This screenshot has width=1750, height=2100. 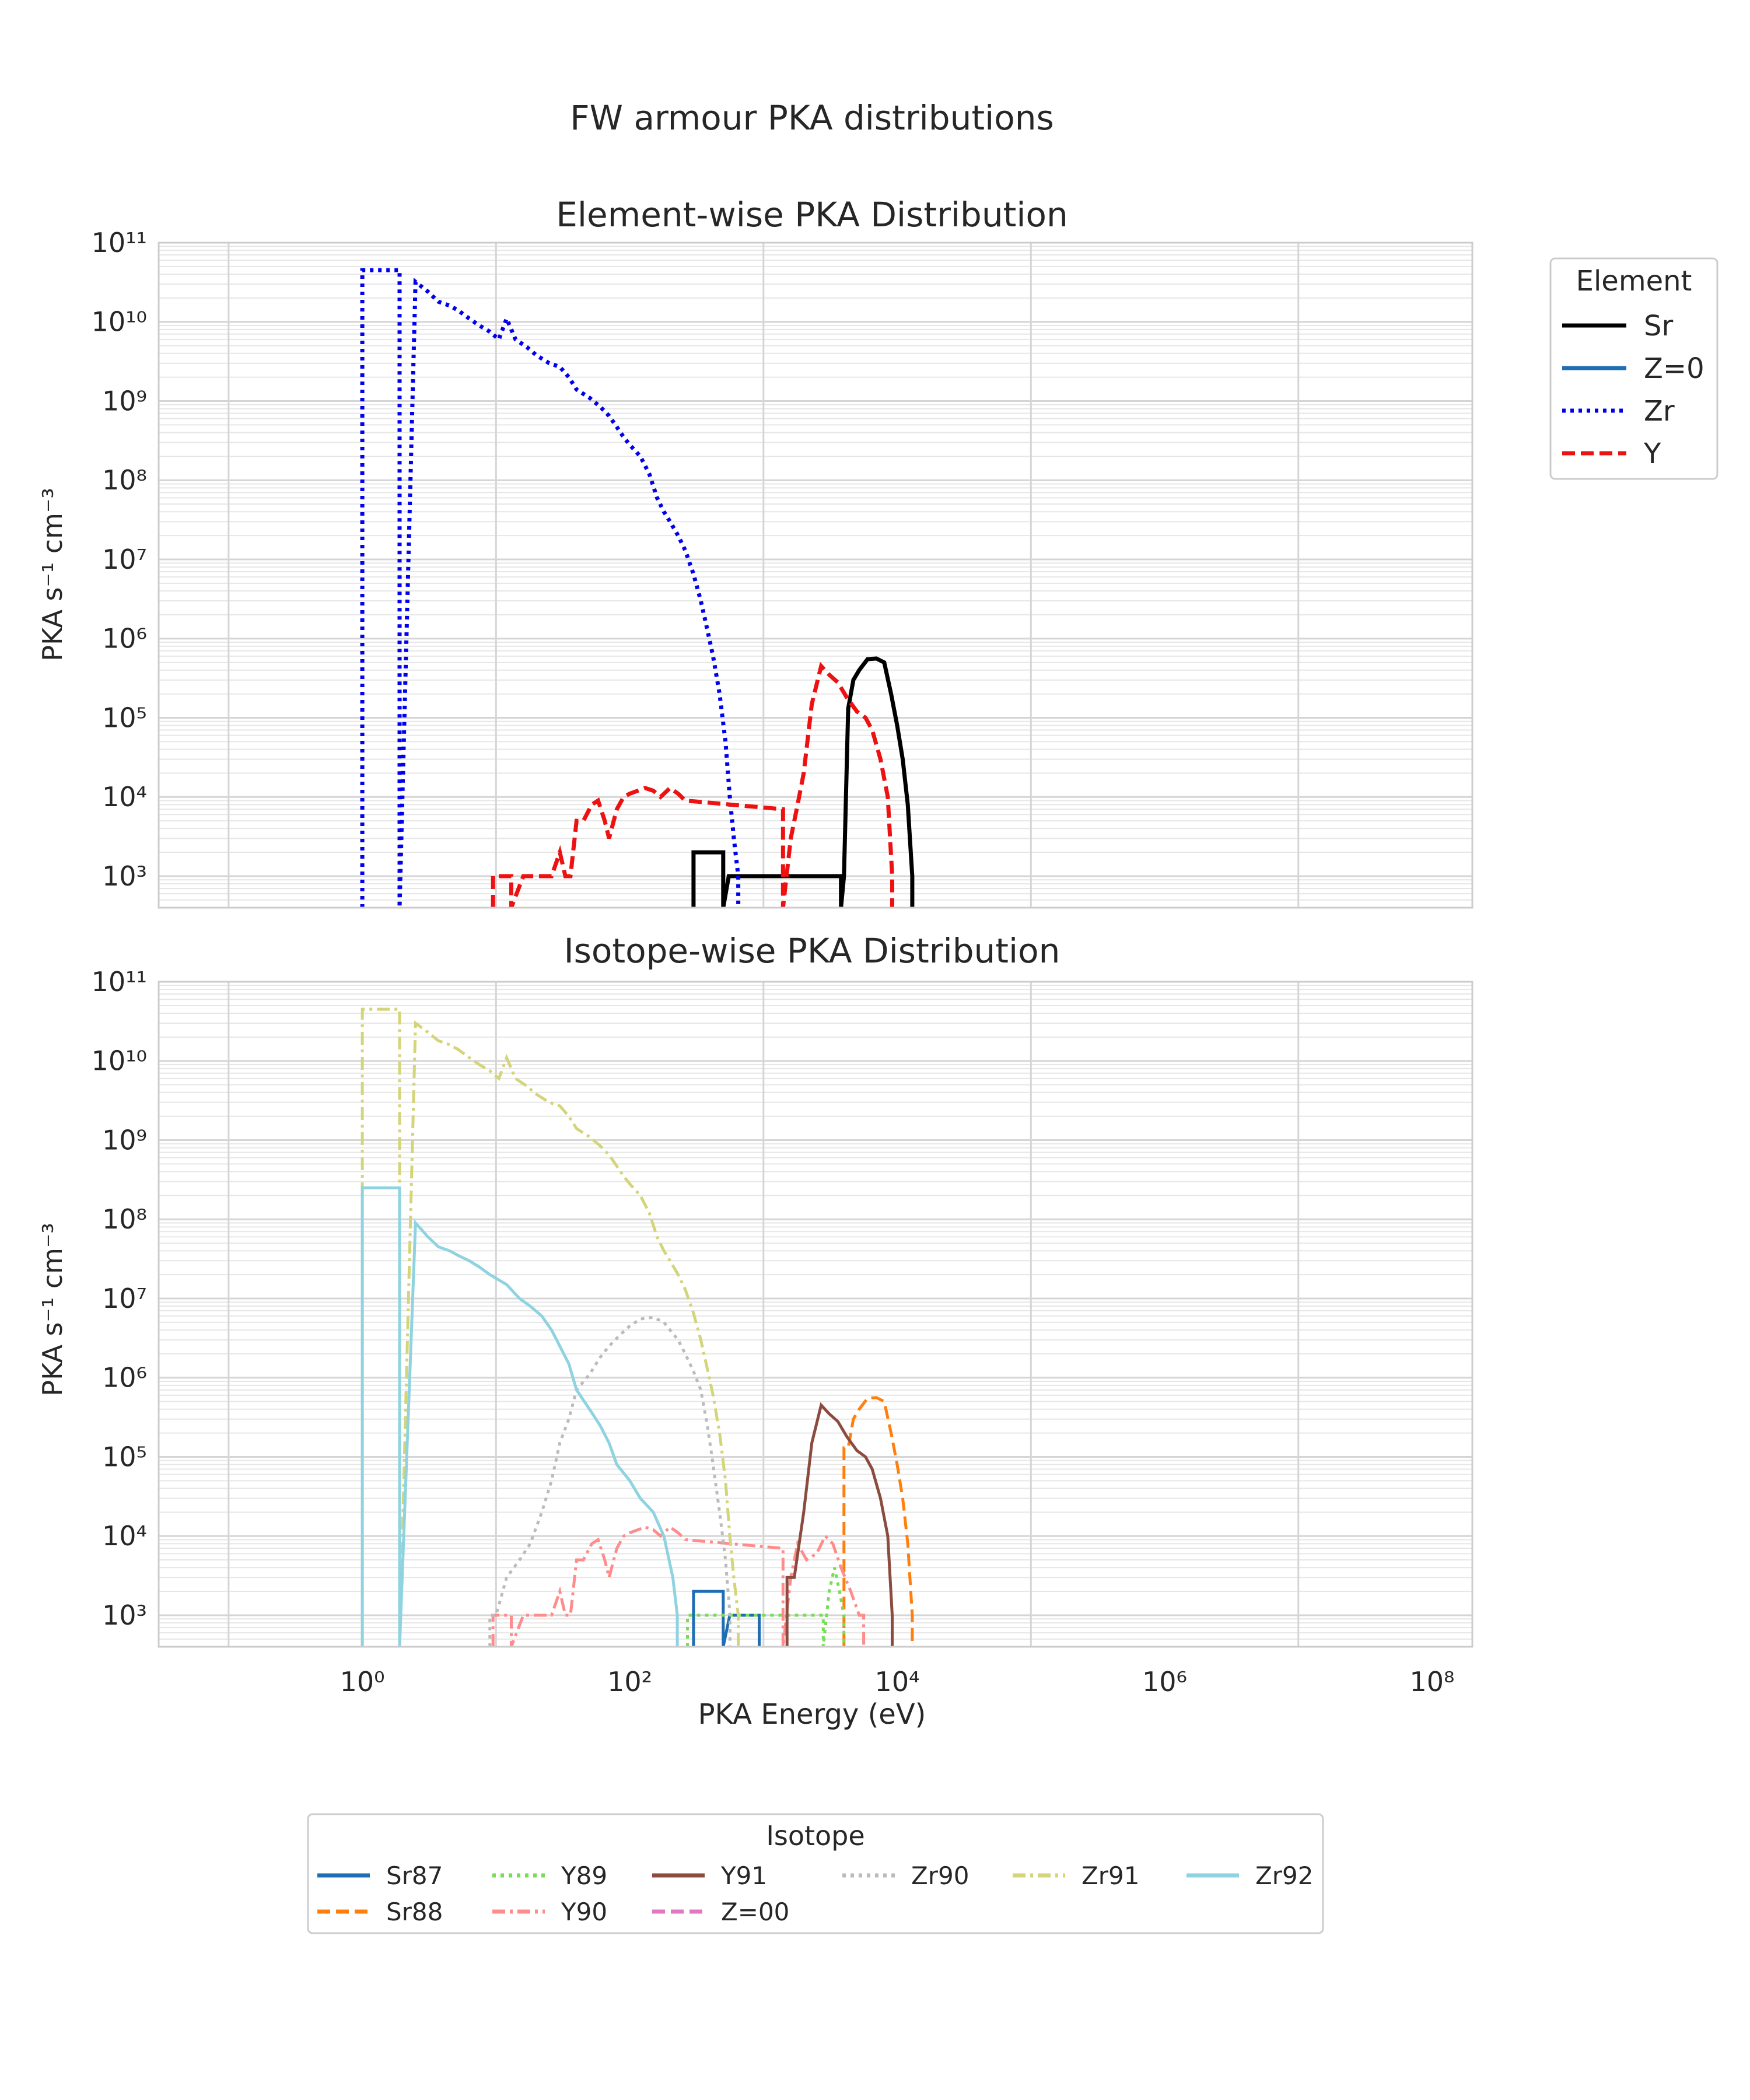 I want to click on legend-title: Element, so click(x=1634, y=281).